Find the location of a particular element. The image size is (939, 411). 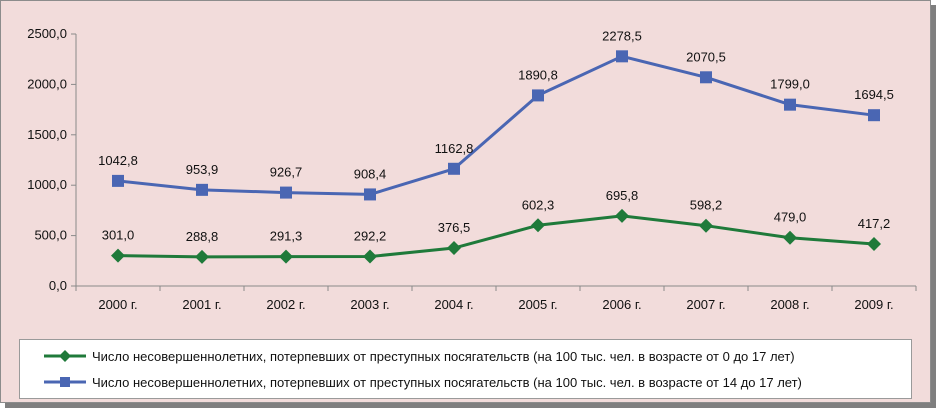

data-label: 417,2 is located at coordinates (874, 223).